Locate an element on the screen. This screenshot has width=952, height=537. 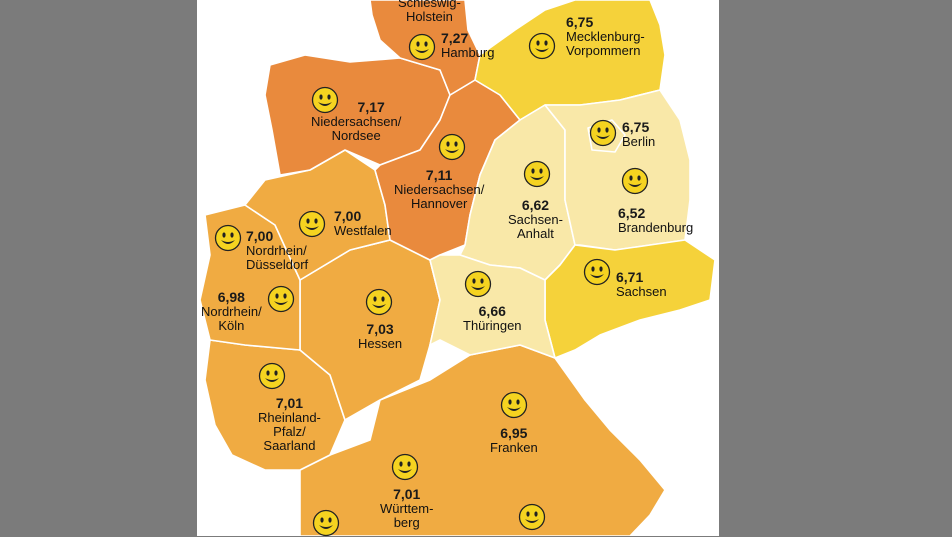
label-franken: 6,95 Franken is located at coordinates (514, 440).